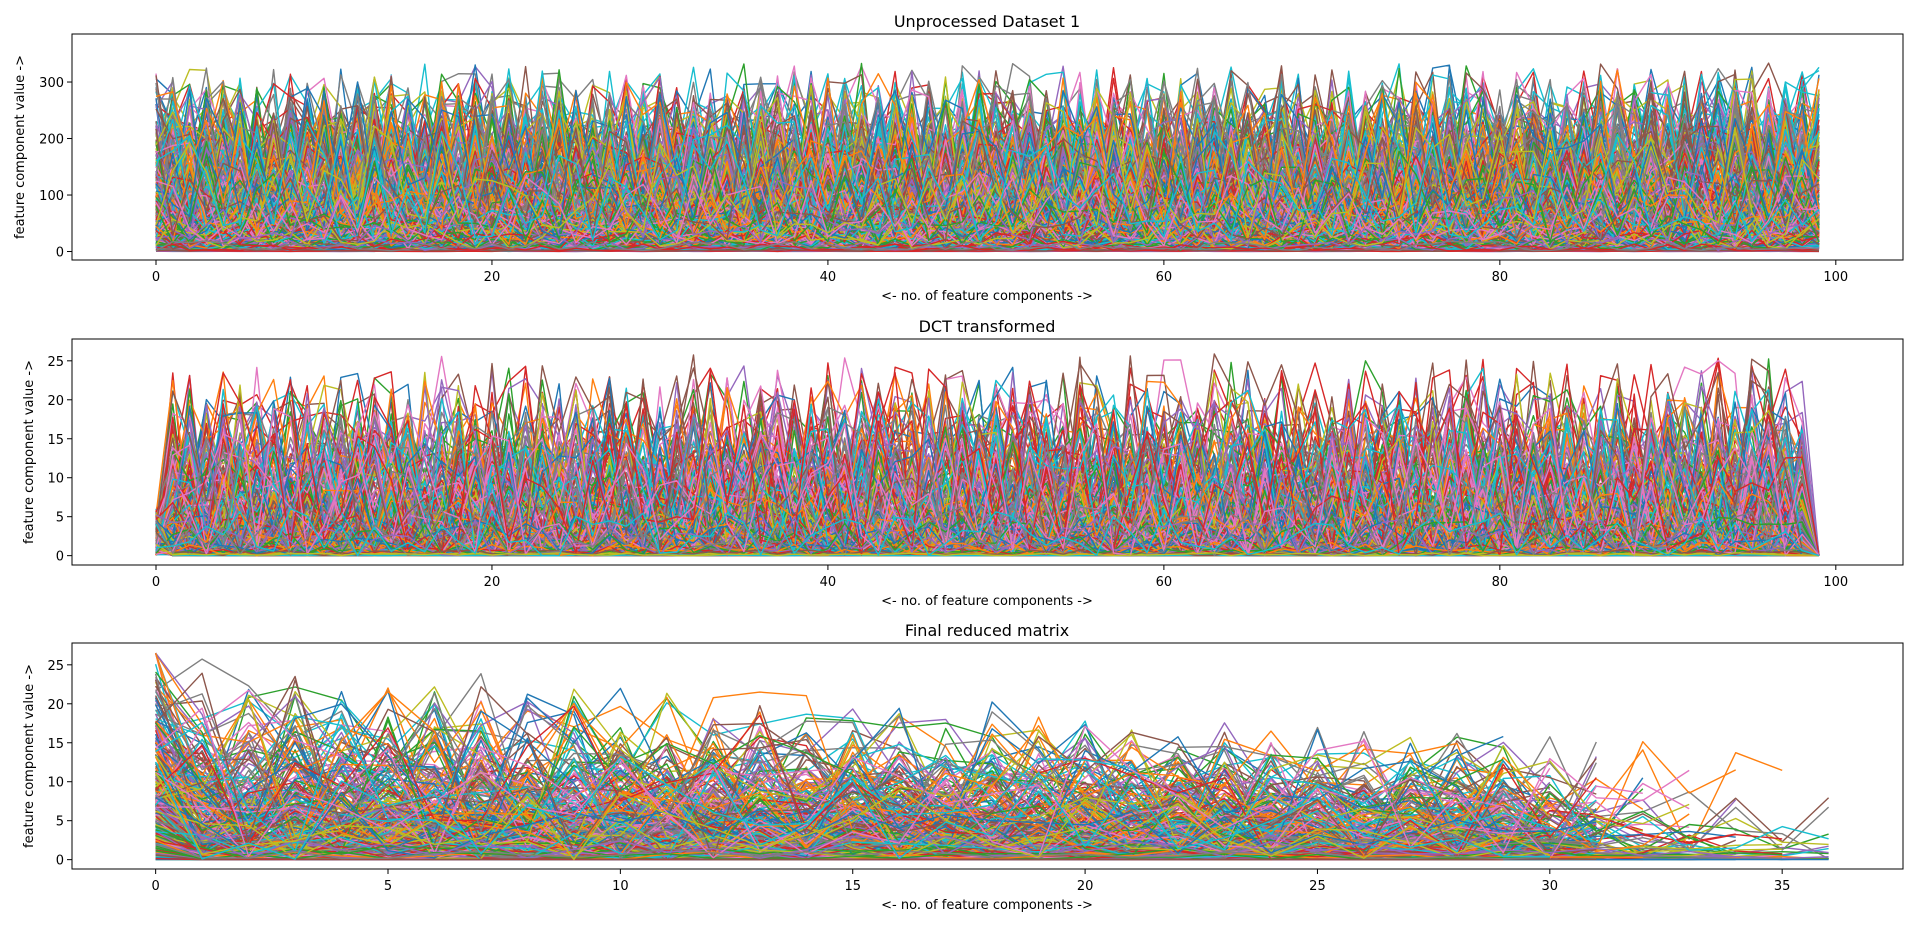 This screenshot has width=1920, height=927. What do you see at coordinates (620, 886) in the screenshot?
I see `x-tick-label: 10` at bounding box center [620, 886].